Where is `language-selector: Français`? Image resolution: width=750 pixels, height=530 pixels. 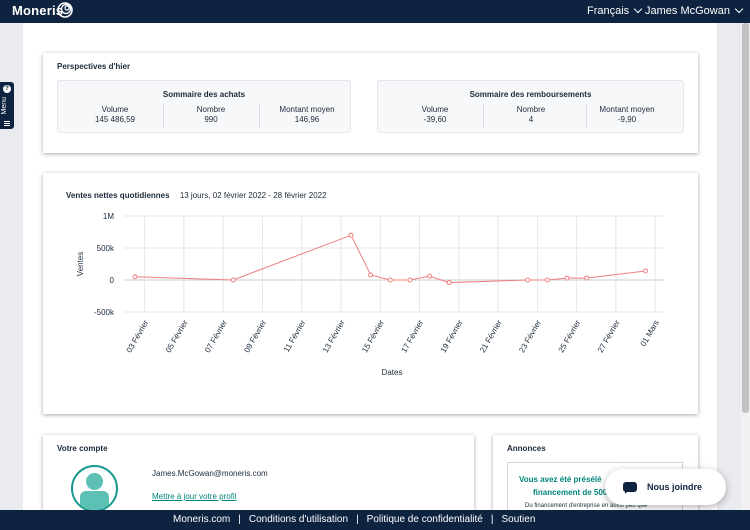 language-selector: Français is located at coordinates (615, 10).